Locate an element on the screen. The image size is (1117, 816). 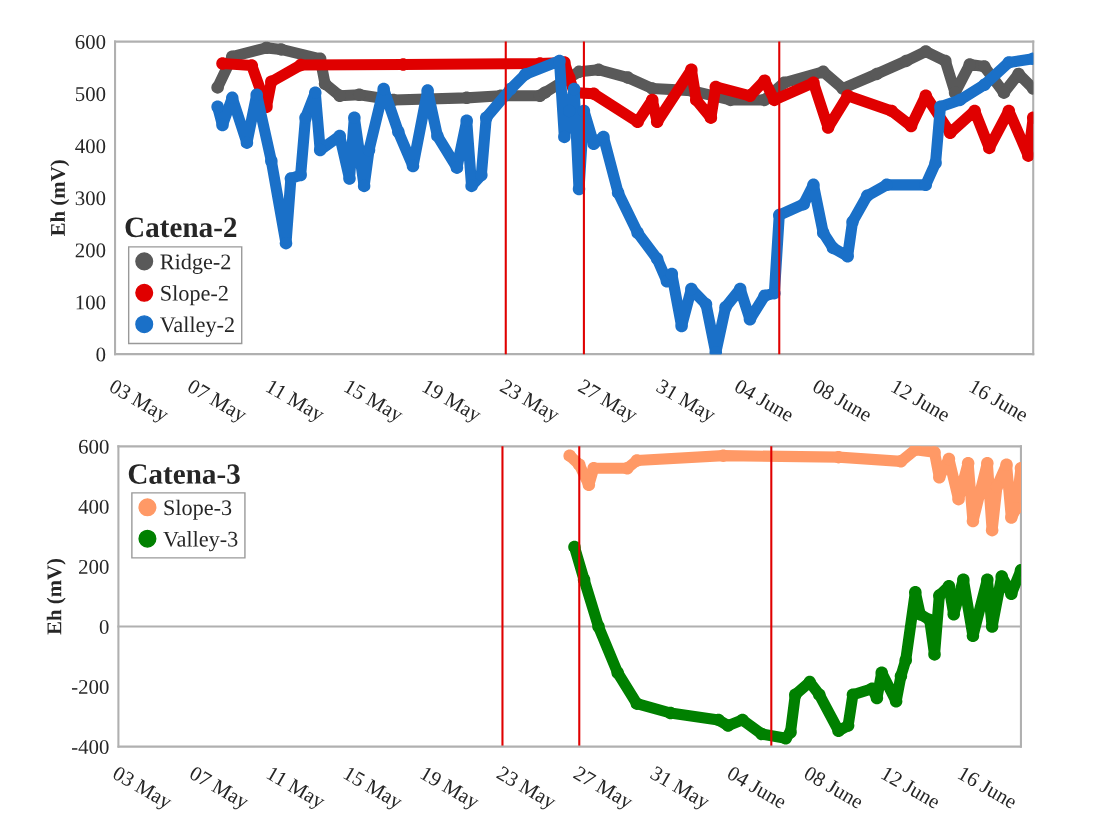
legend-label: Valley-3 is located at coordinates (200, 541).